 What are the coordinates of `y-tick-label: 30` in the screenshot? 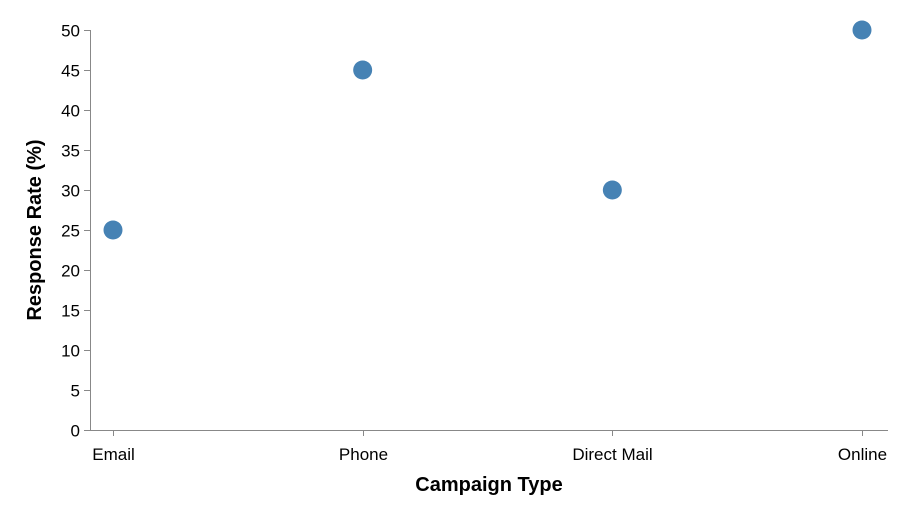 It's located at (70, 191).